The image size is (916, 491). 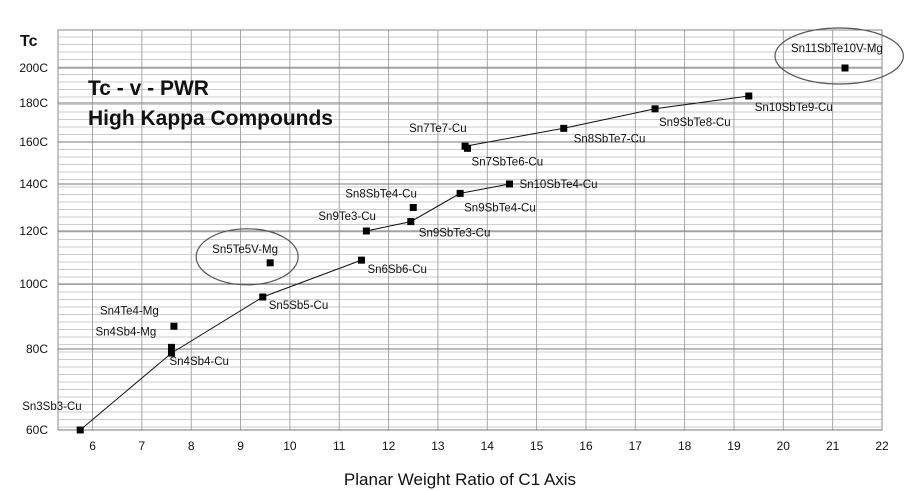 What do you see at coordinates (882, 446) in the screenshot?
I see `x-tick-label: 22` at bounding box center [882, 446].